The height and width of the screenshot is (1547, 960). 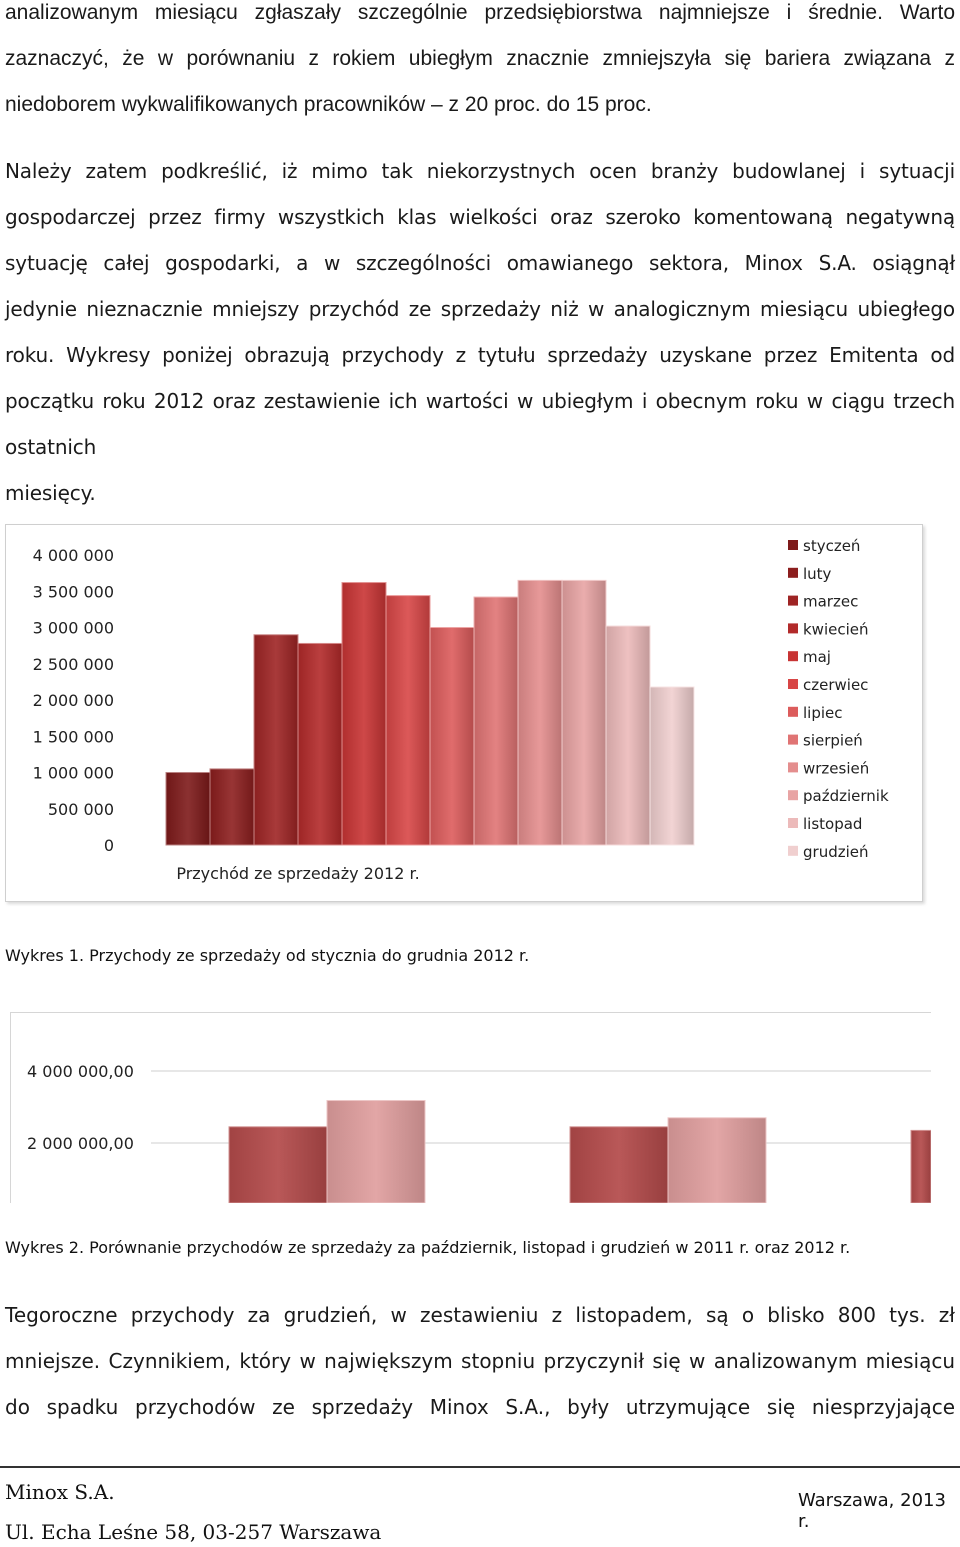 What do you see at coordinates (832, 824) in the screenshot?
I see `chart-1-legend-label: listopad` at bounding box center [832, 824].